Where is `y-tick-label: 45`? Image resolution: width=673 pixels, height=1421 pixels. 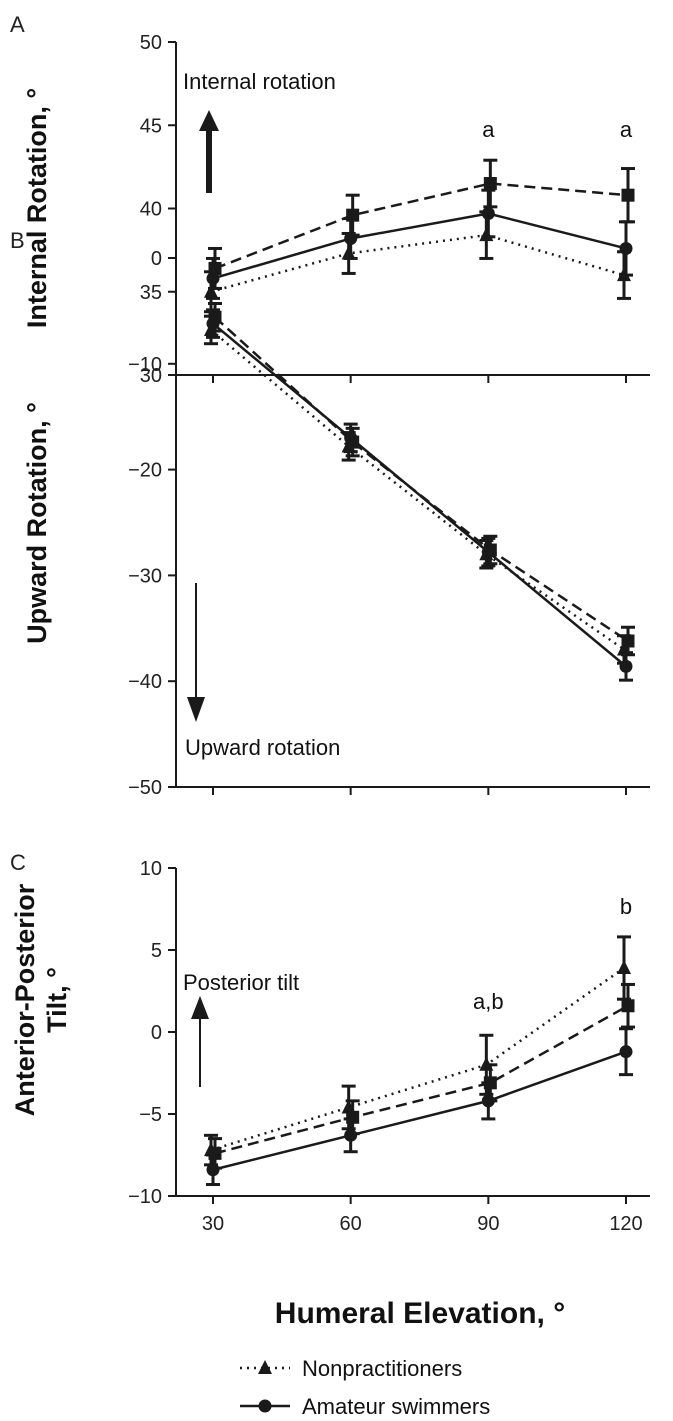 y-tick-label: 45 is located at coordinates (151, 126).